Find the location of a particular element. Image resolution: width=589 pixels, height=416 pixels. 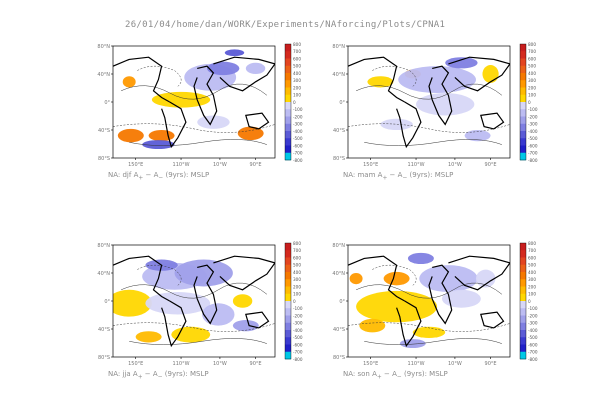

mam-caption: NA: mam A+ − A− (9yrs): MSLP is located at coordinates (398, 176).